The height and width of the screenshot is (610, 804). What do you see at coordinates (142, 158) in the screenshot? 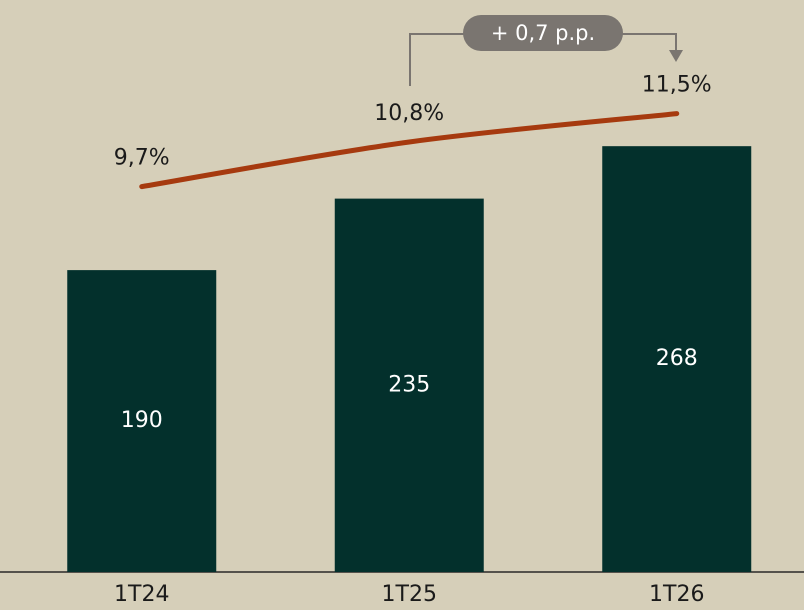
I see `line-value-label: 9,7%` at bounding box center [142, 158].